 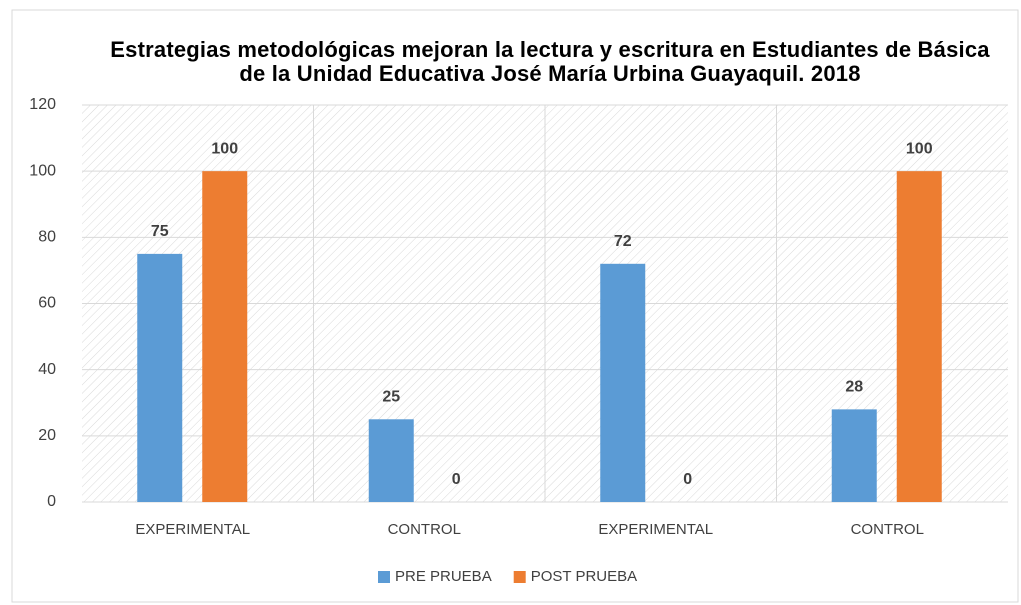 What do you see at coordinates (584, 576) in the screenshot?
I see `legend-label: POST PRUEBA` at bounding box center [584, 576].